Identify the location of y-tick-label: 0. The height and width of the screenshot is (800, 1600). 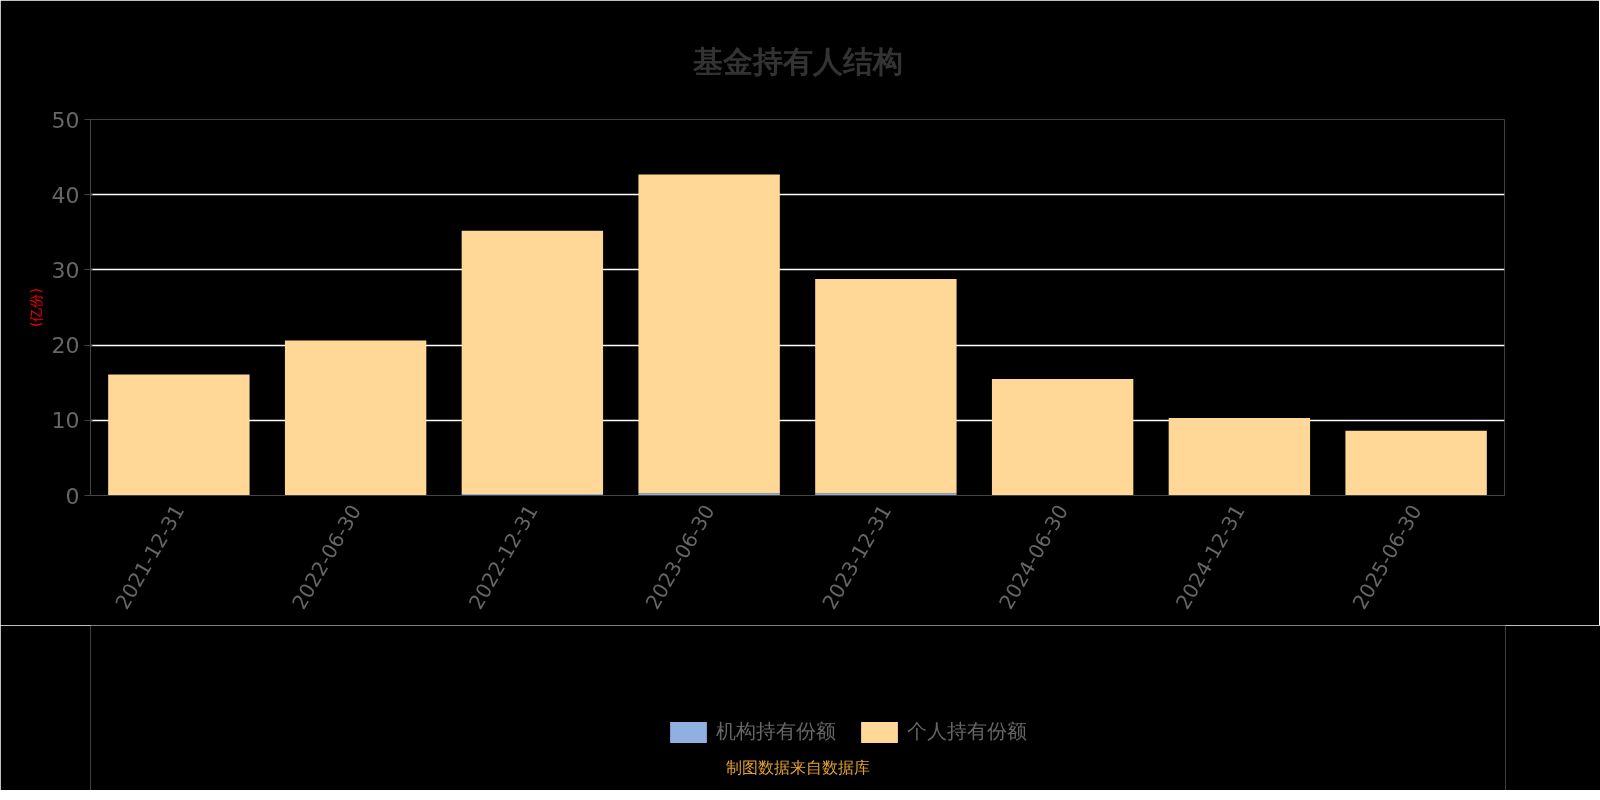
(72, 496).